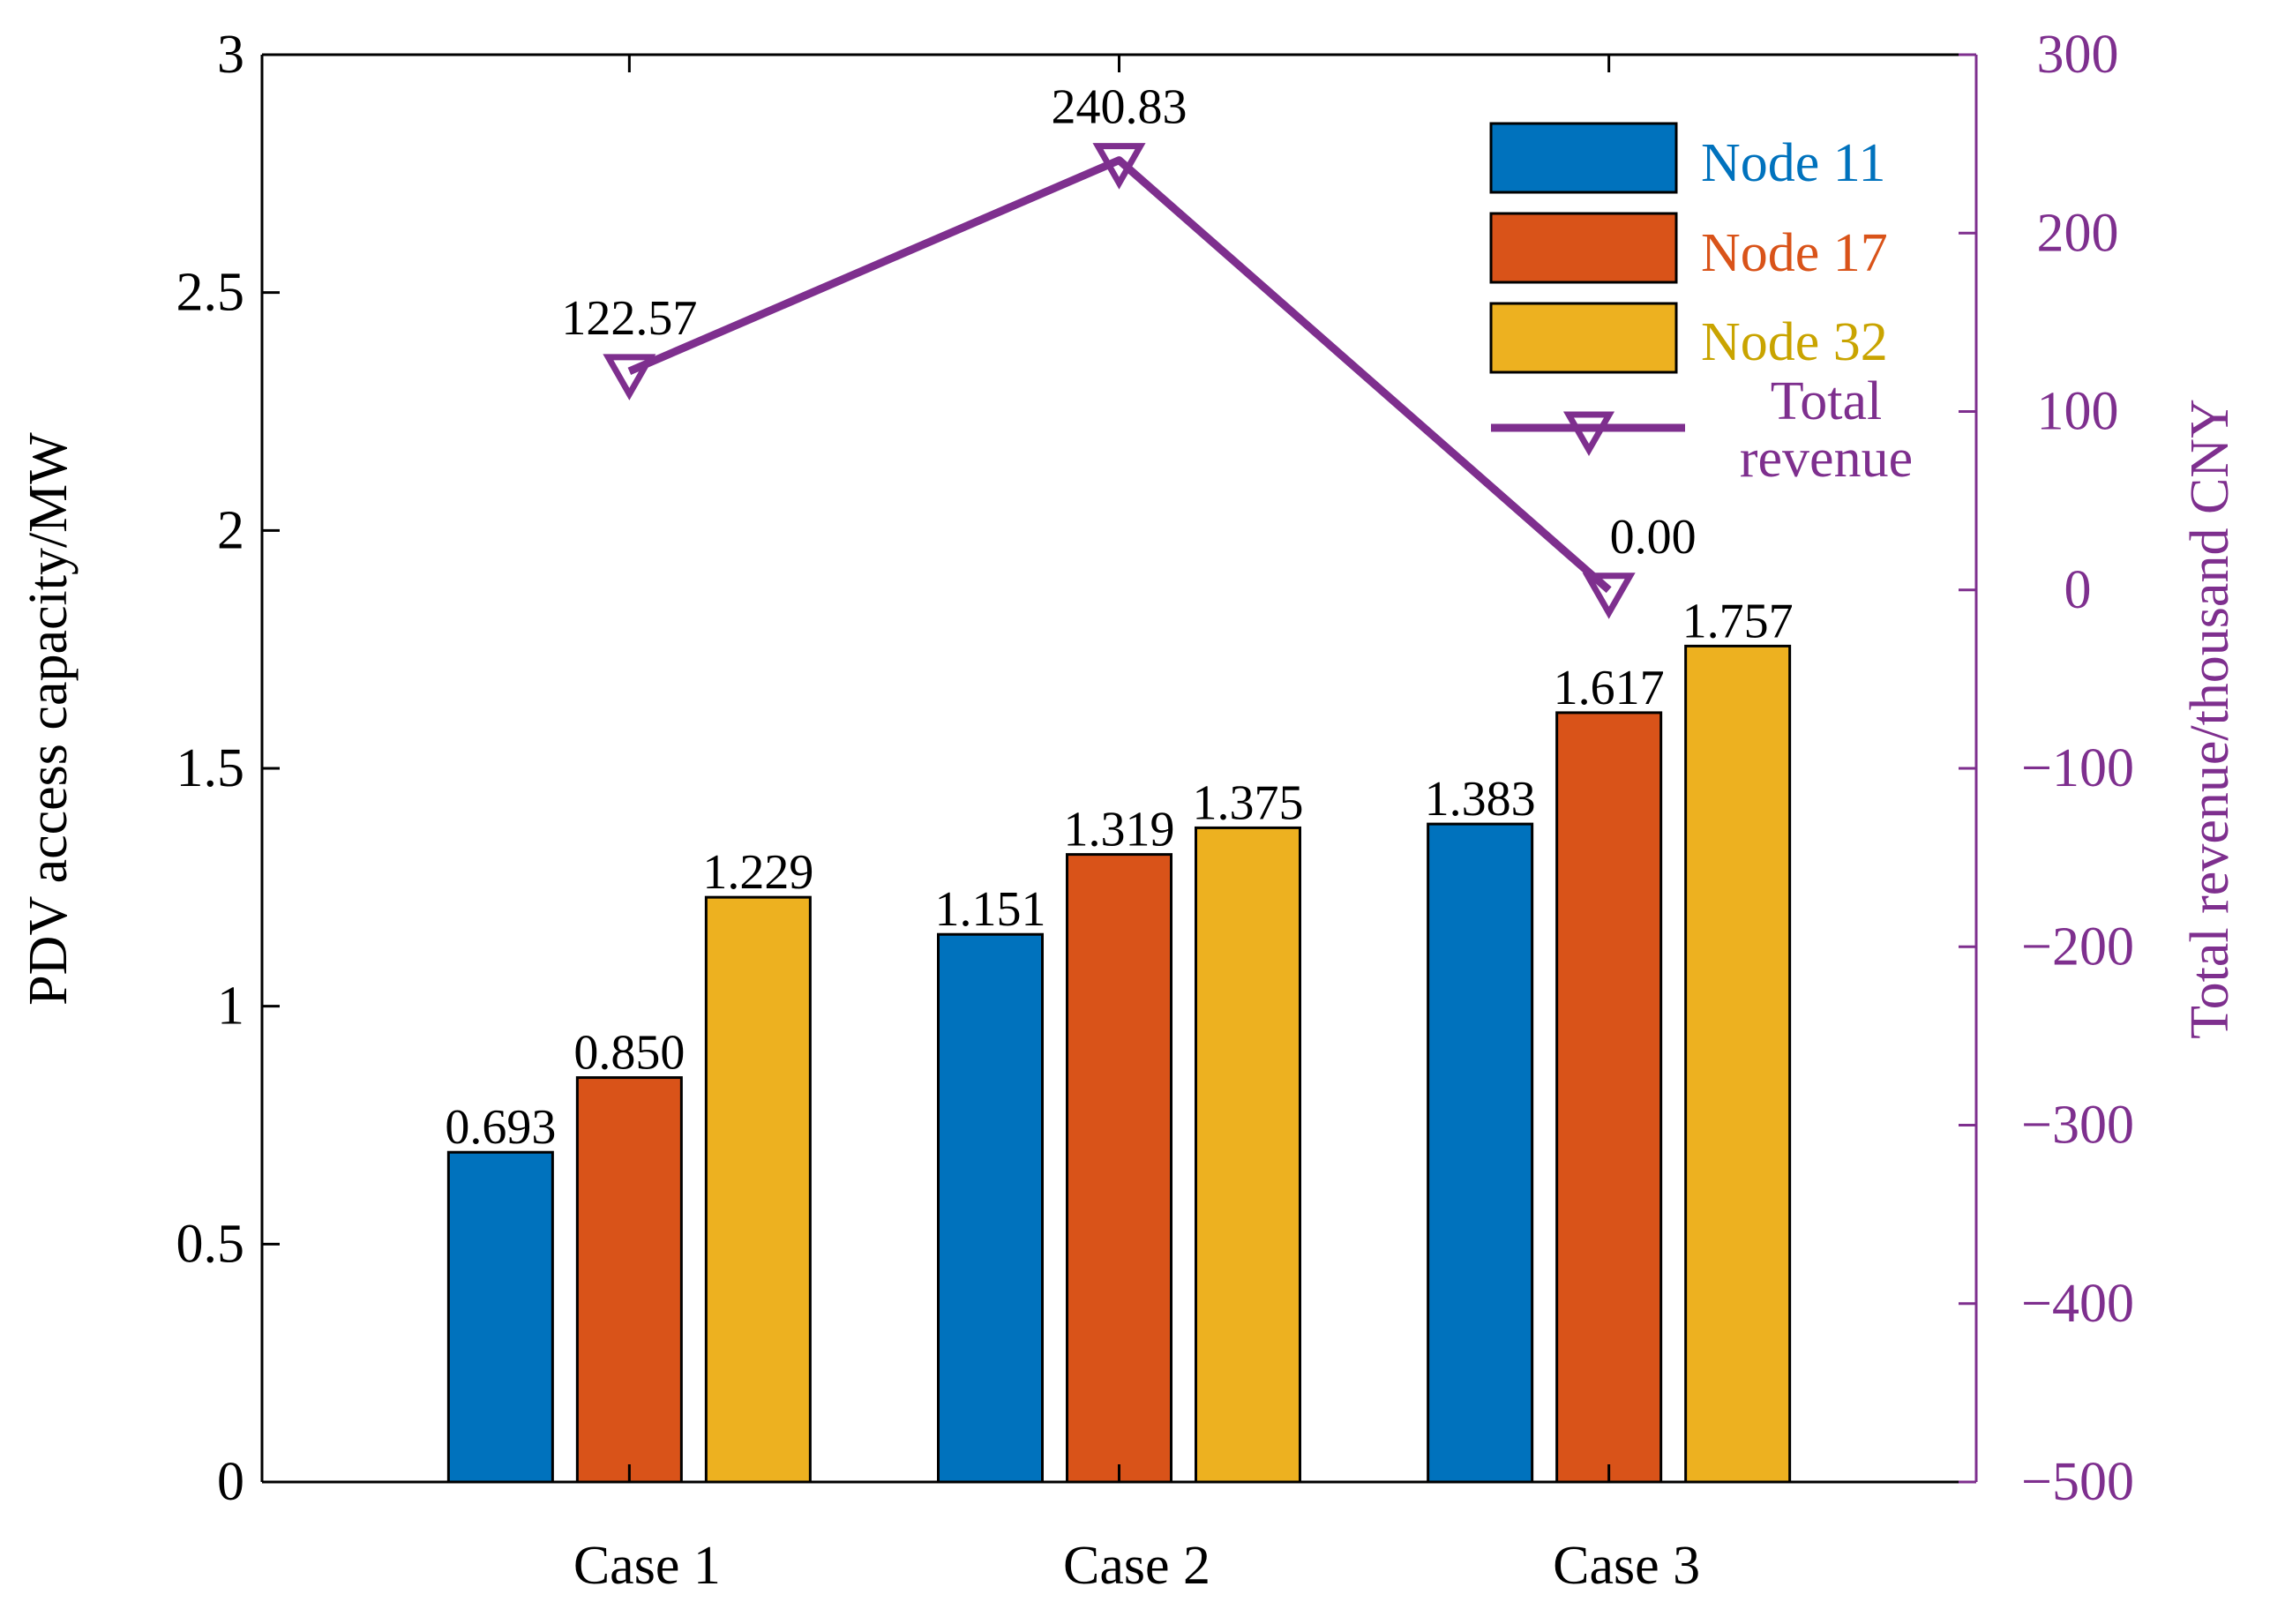  I want to click on legend-marker-total-revenue, so click(1588, 434).